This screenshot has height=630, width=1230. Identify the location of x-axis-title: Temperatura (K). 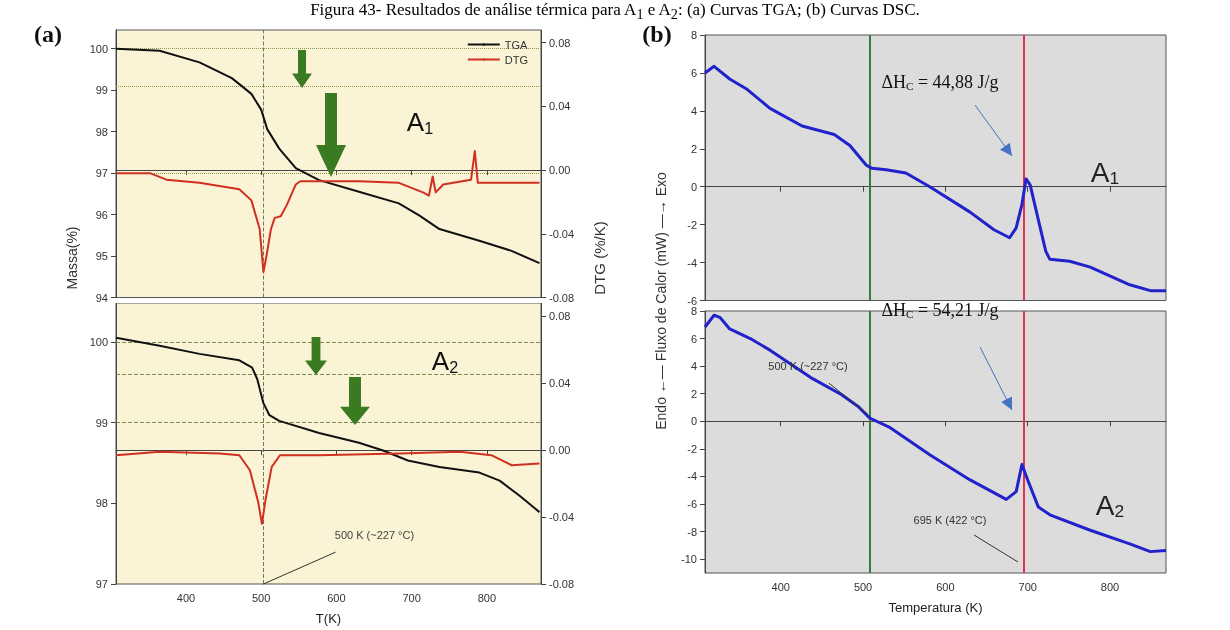
(935, 607).